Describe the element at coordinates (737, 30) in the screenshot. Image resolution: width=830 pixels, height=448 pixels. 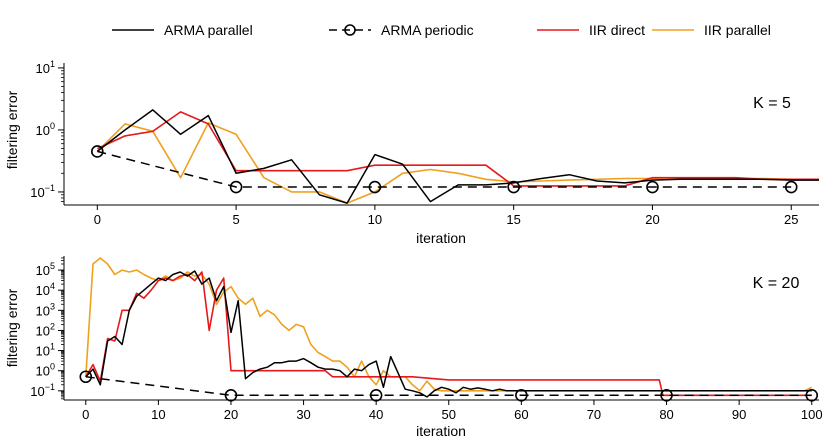
I see `legend-label: IIR parallel` at that location.